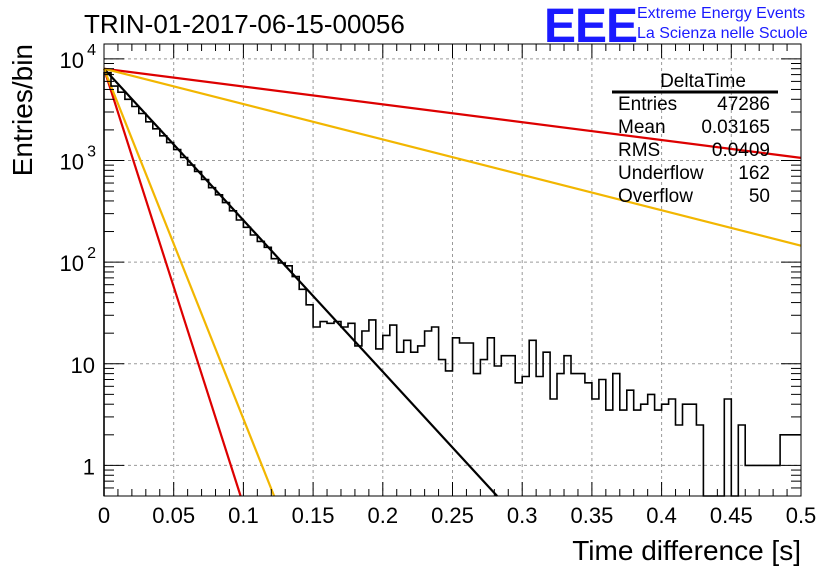  I want to click on x-axis-label: Time difference [s], so click(686, 550).